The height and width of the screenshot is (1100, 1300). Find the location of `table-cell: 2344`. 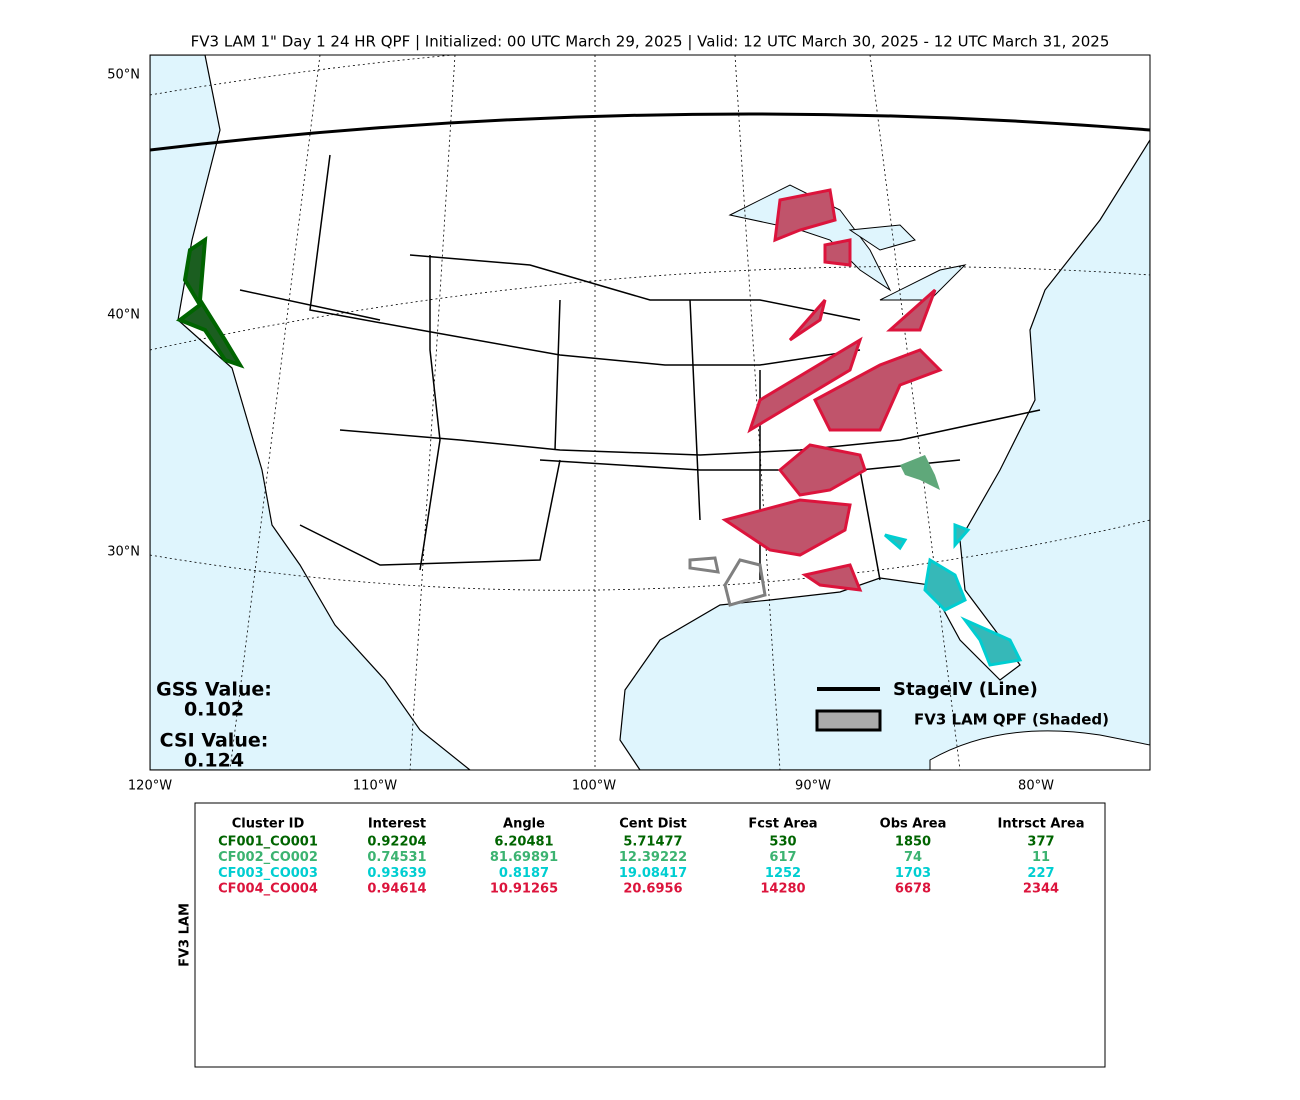

table-cell: 2344 is located at coordinates (1041, 889).